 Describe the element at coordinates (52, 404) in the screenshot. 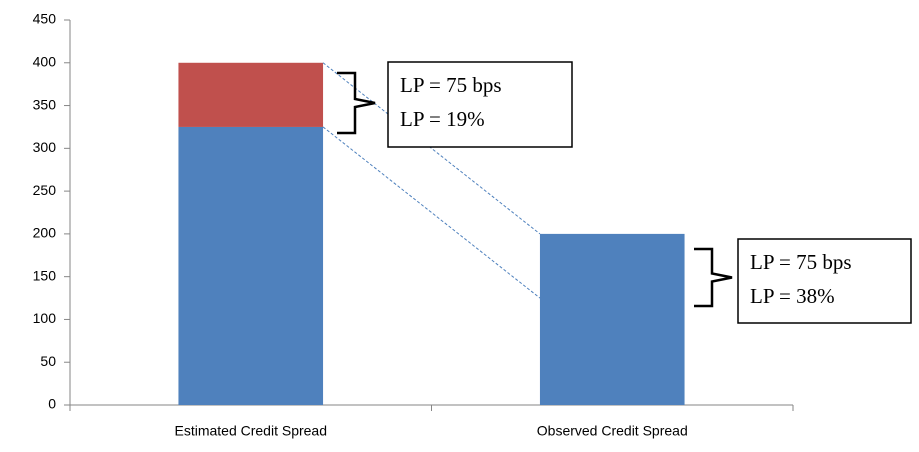

I see `y-tick-label: 0` at that location.